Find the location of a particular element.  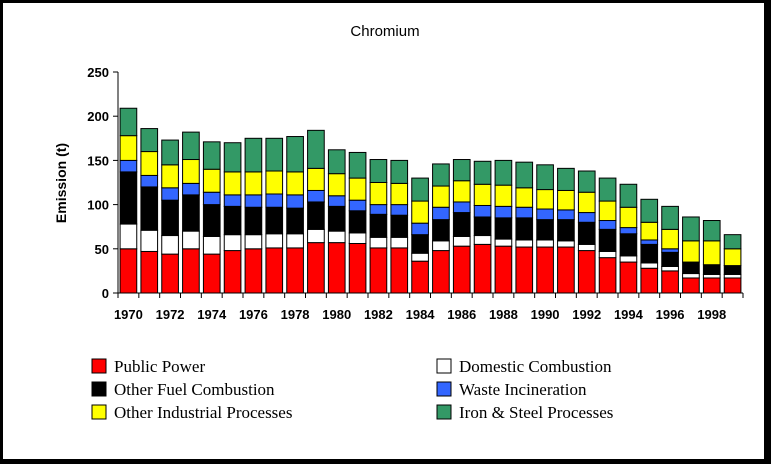

bar-stack-1984 is located at coordinates (420, 235).